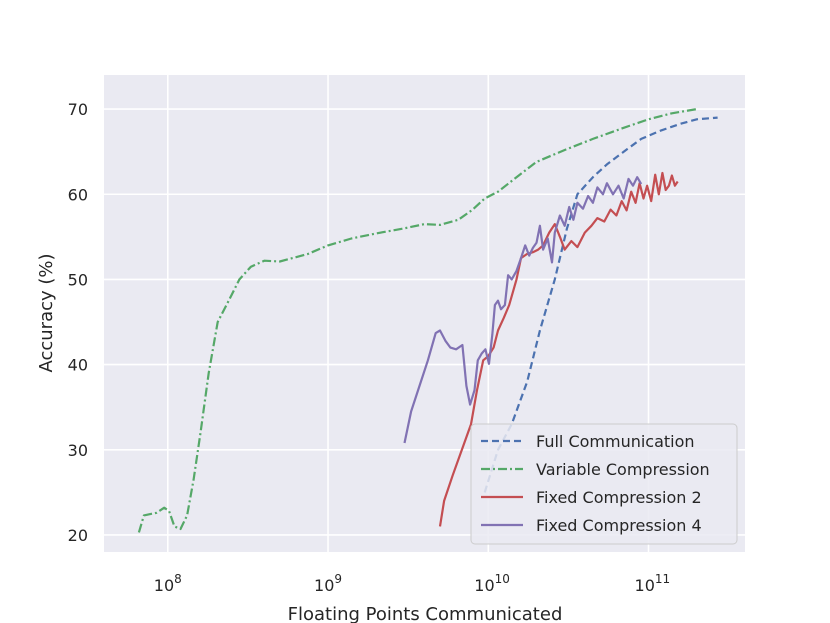  What do you see at coordinates (328, 583) in the screenshot?
I see `x-tick-label: 10⁹` at bounding box center [328, 583].